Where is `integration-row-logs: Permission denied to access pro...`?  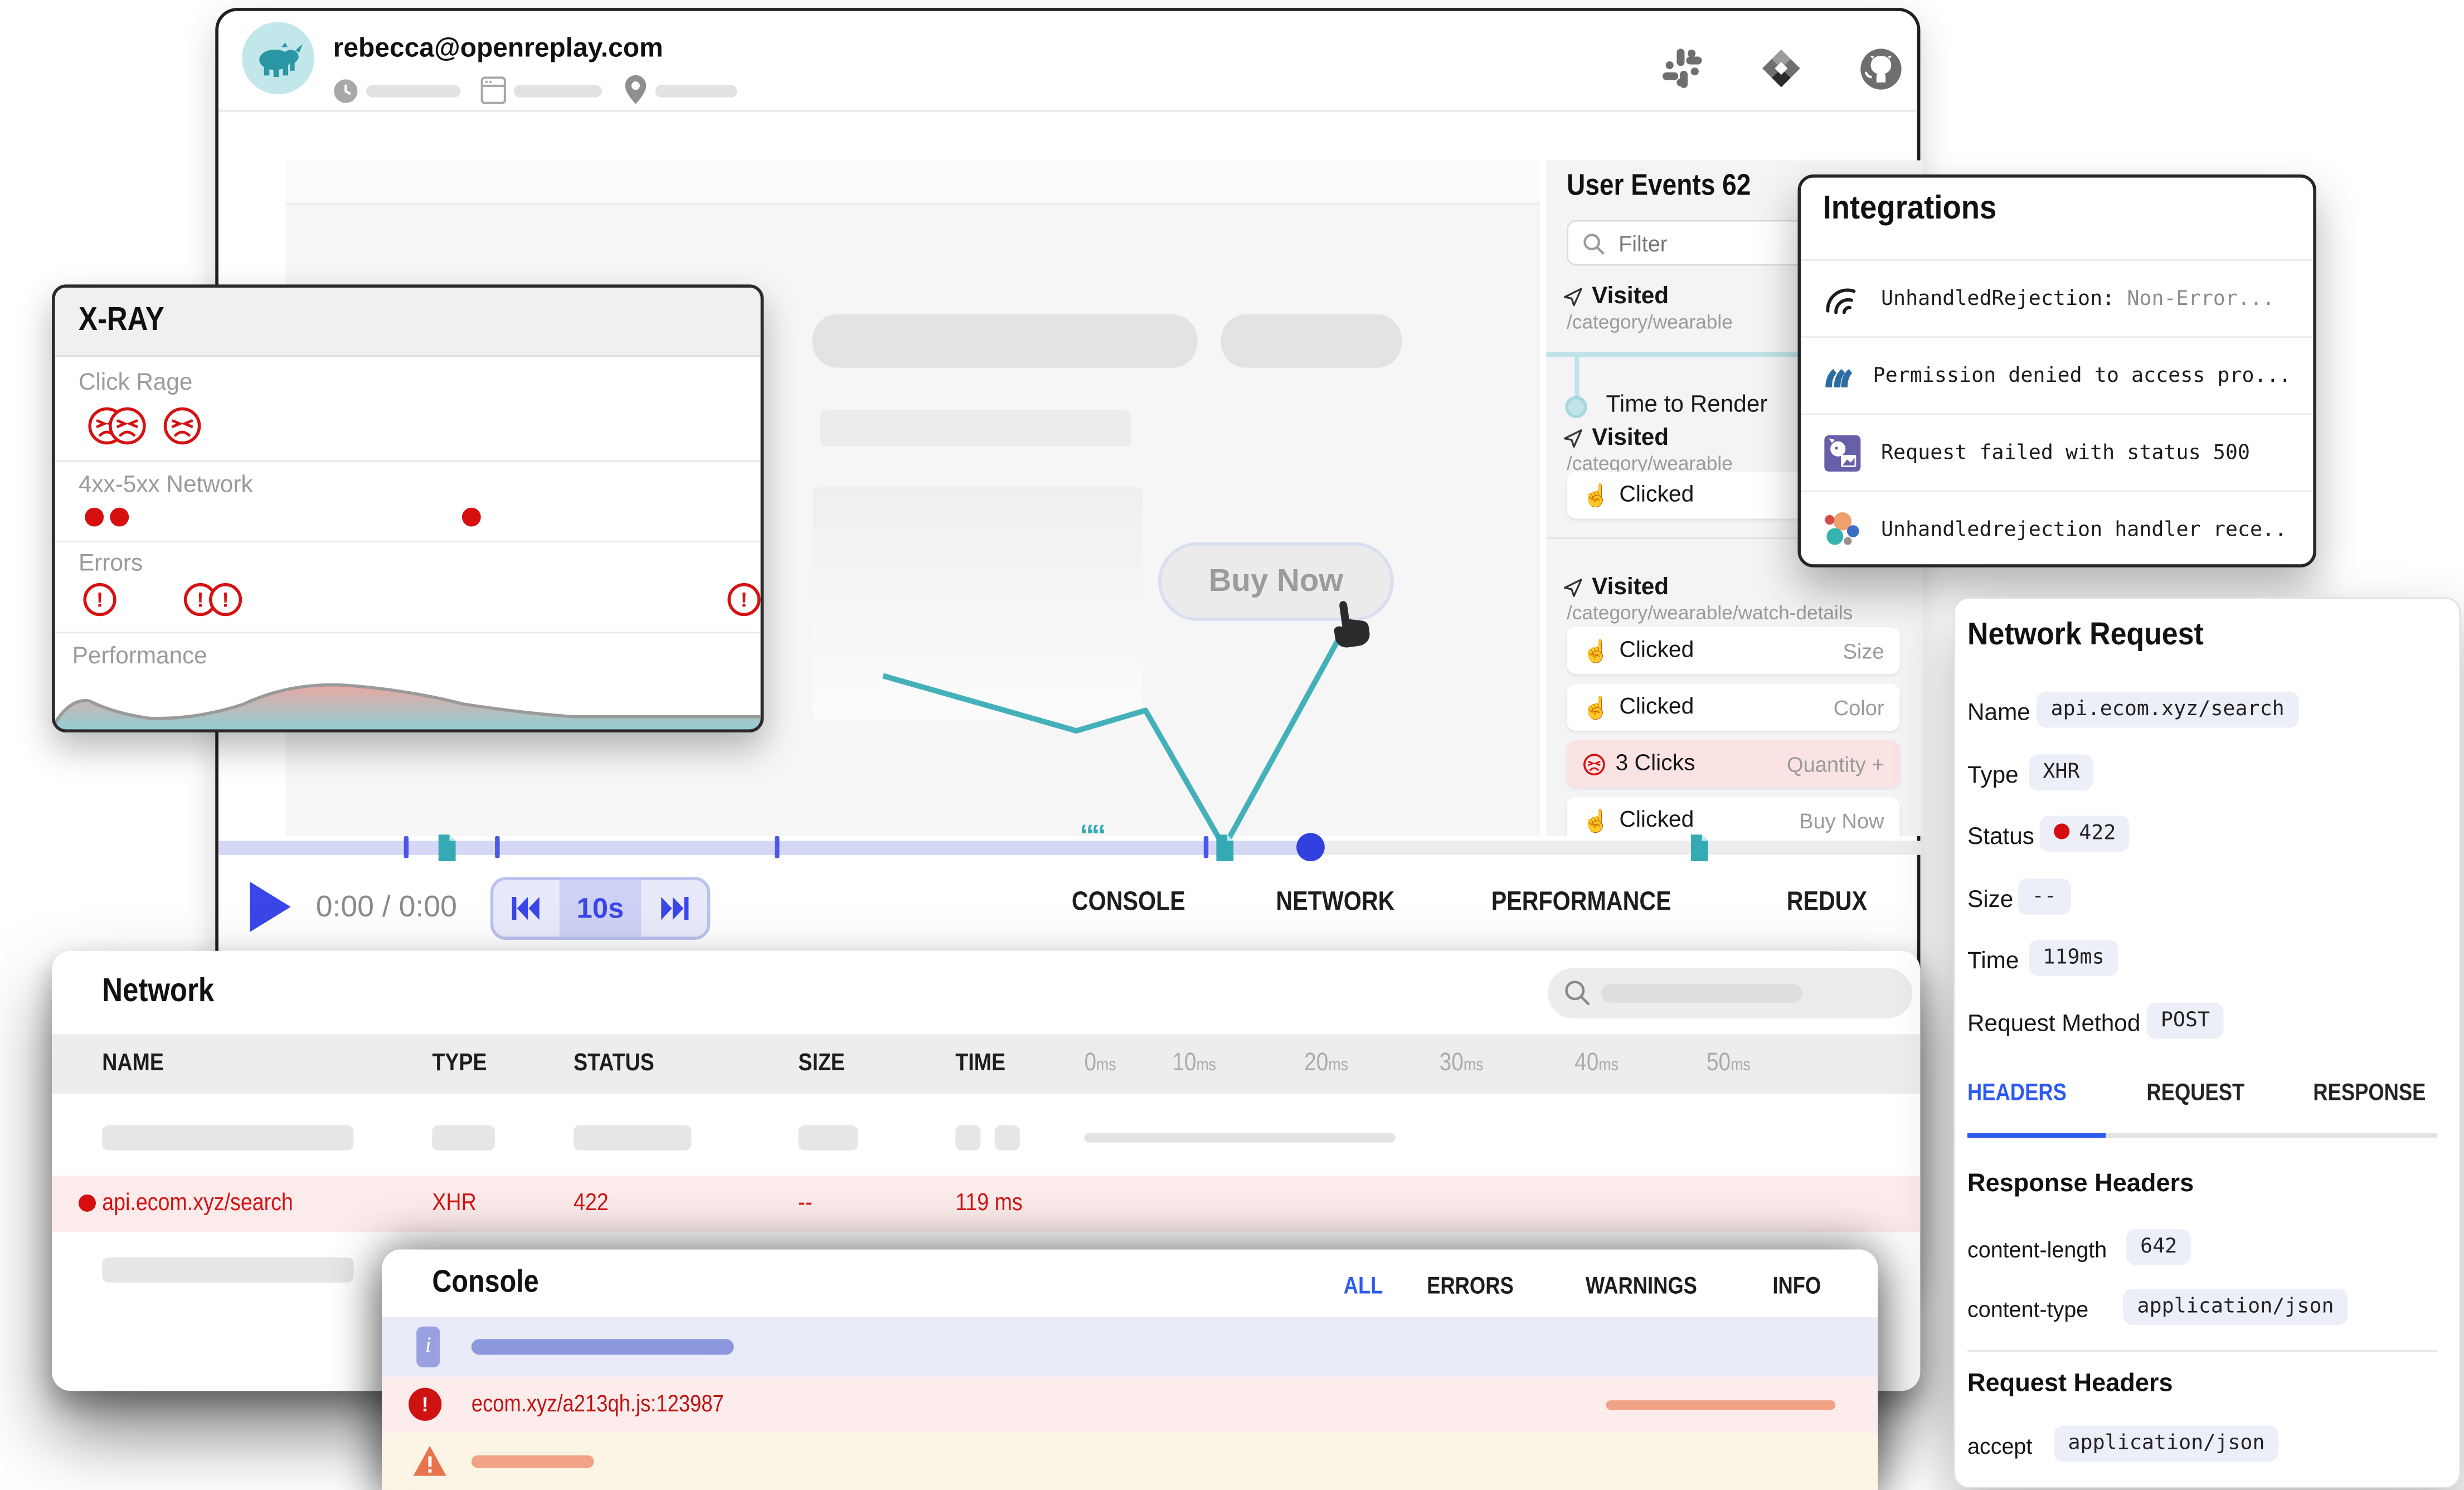
integration-row-logs: Permission denied to access pro... is located at coordinates (2057, 374).